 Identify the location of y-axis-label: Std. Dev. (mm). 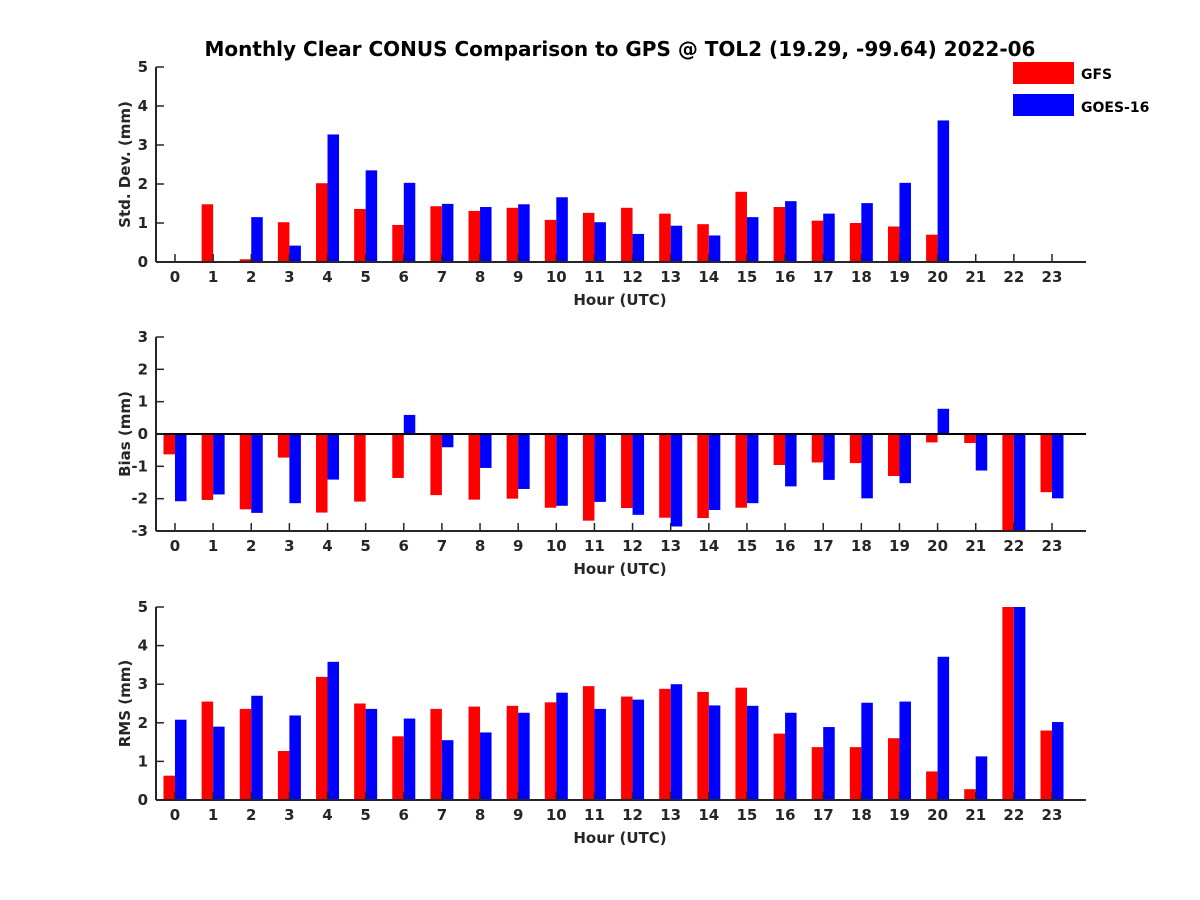
(125, 164).